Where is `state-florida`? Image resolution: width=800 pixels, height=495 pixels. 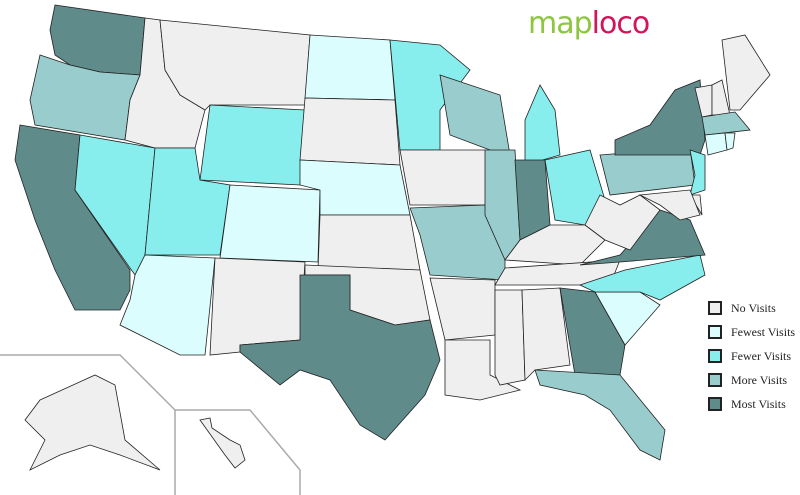 state-florida is located at coordinates (600, 415).